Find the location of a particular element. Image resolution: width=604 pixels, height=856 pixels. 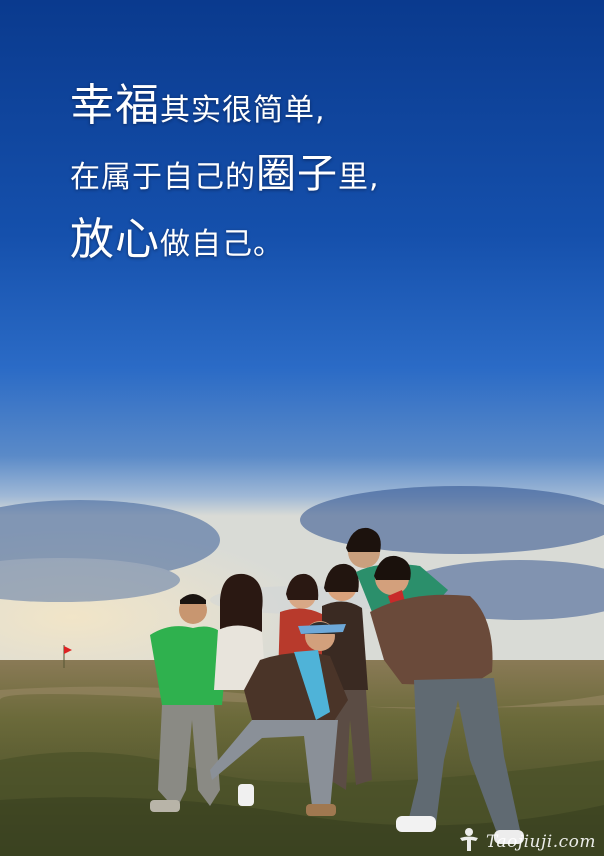

slogan-line-2: 在属于自己的圈子里, is located at coordinates (225, 174).